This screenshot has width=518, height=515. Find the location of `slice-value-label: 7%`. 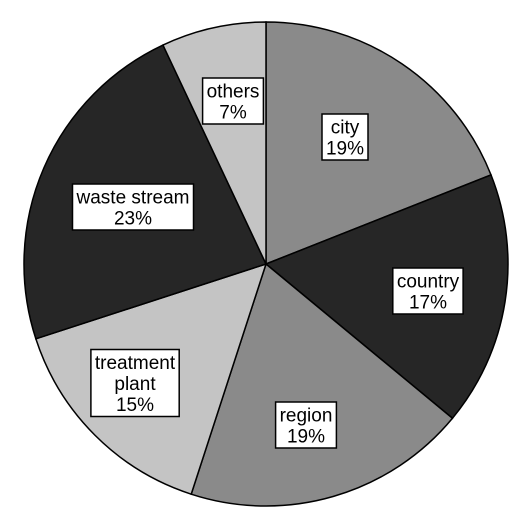

slice-value-label: 7% is located at coordinates (233, 113).